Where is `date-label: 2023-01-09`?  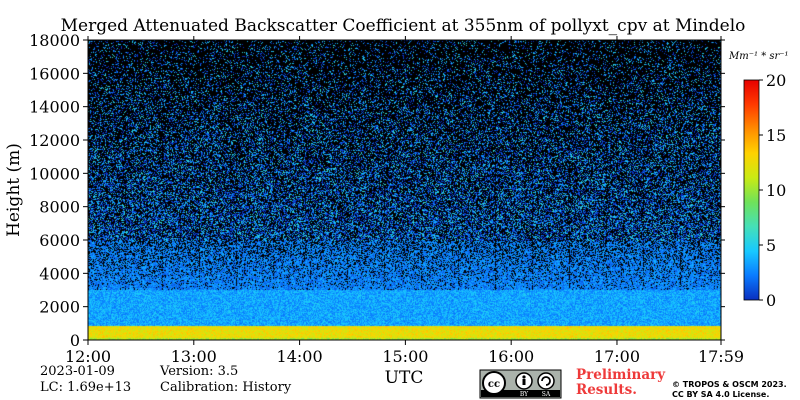 date-label: 2023-01-09 is located at coordinates (77, 371).